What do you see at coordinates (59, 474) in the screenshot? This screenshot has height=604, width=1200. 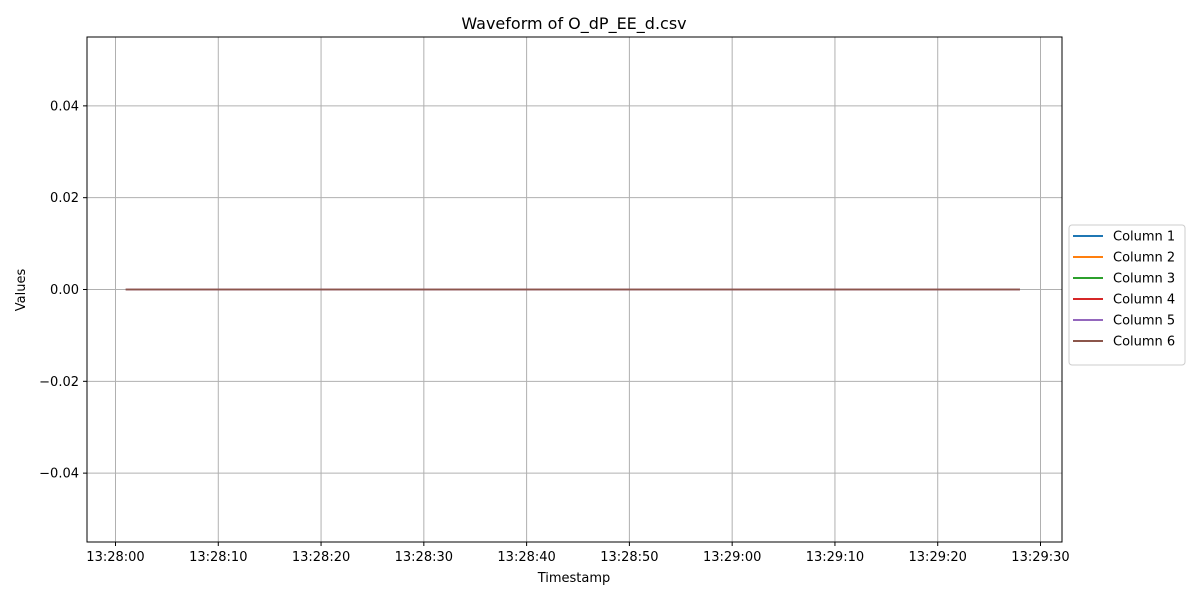 I see `y-tick-label: −0.04` at bounding box center [59, 474].